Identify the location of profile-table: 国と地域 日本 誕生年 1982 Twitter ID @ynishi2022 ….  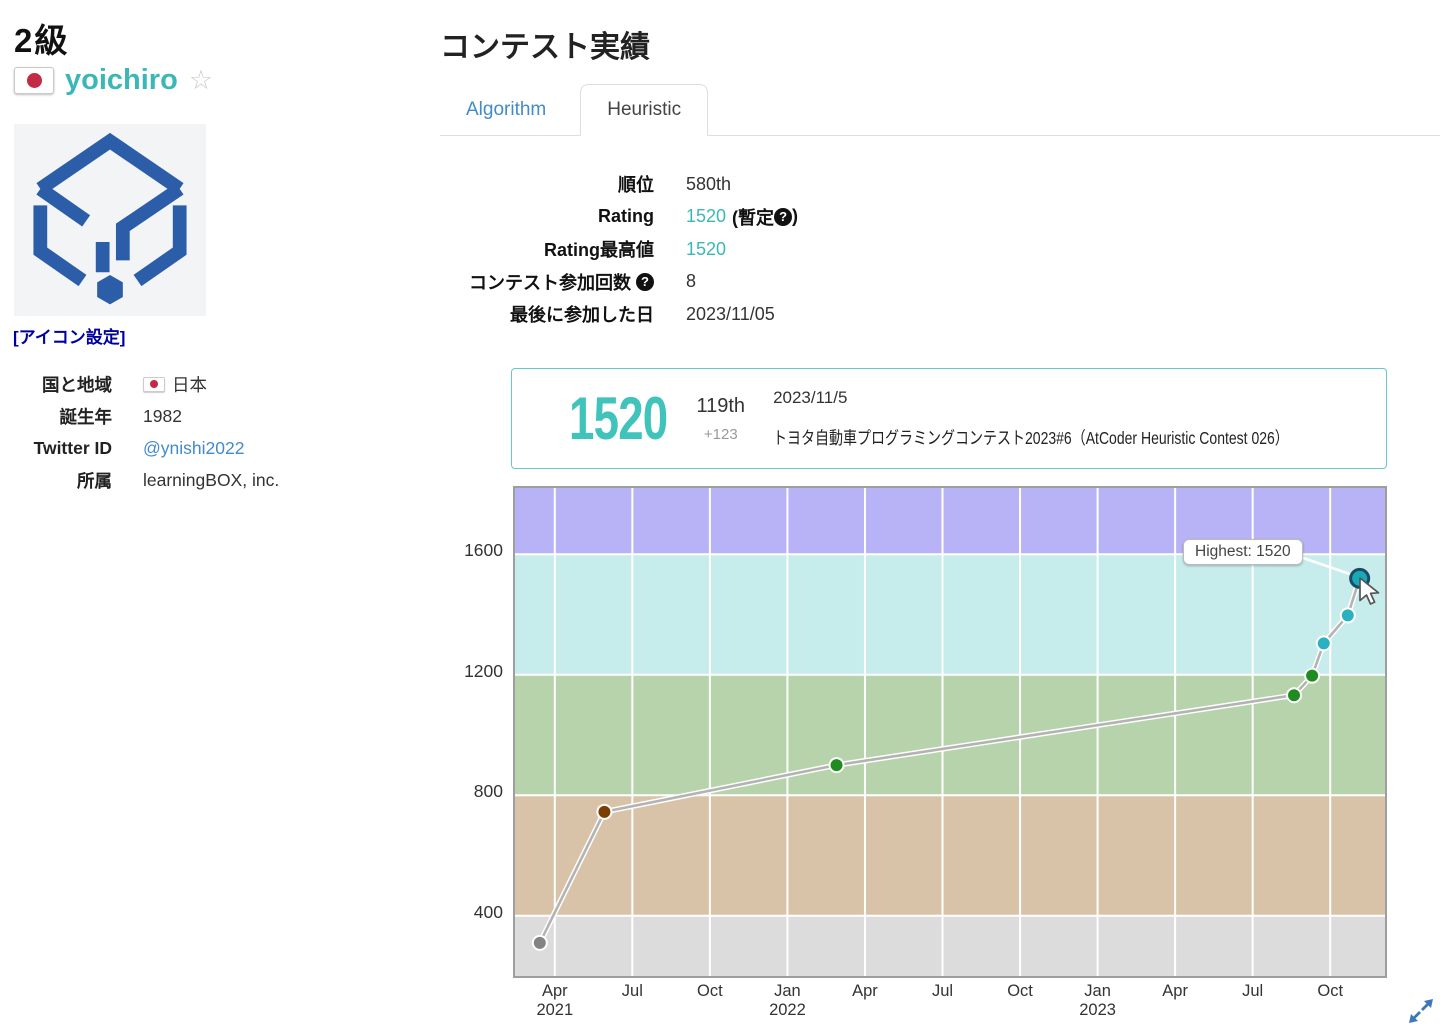
(140, 432).